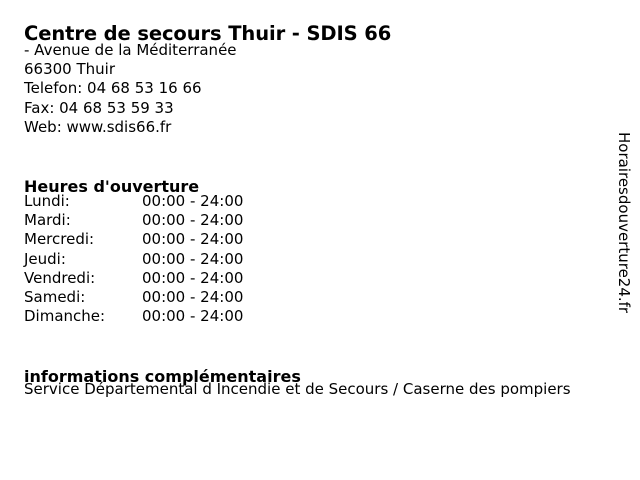 This screenshot has height=480, width=640. Describe the element at coordinates (133, 278) in the screenshot. I see `hours-row: Vendredi: 00:00 - 24:00` at that location.